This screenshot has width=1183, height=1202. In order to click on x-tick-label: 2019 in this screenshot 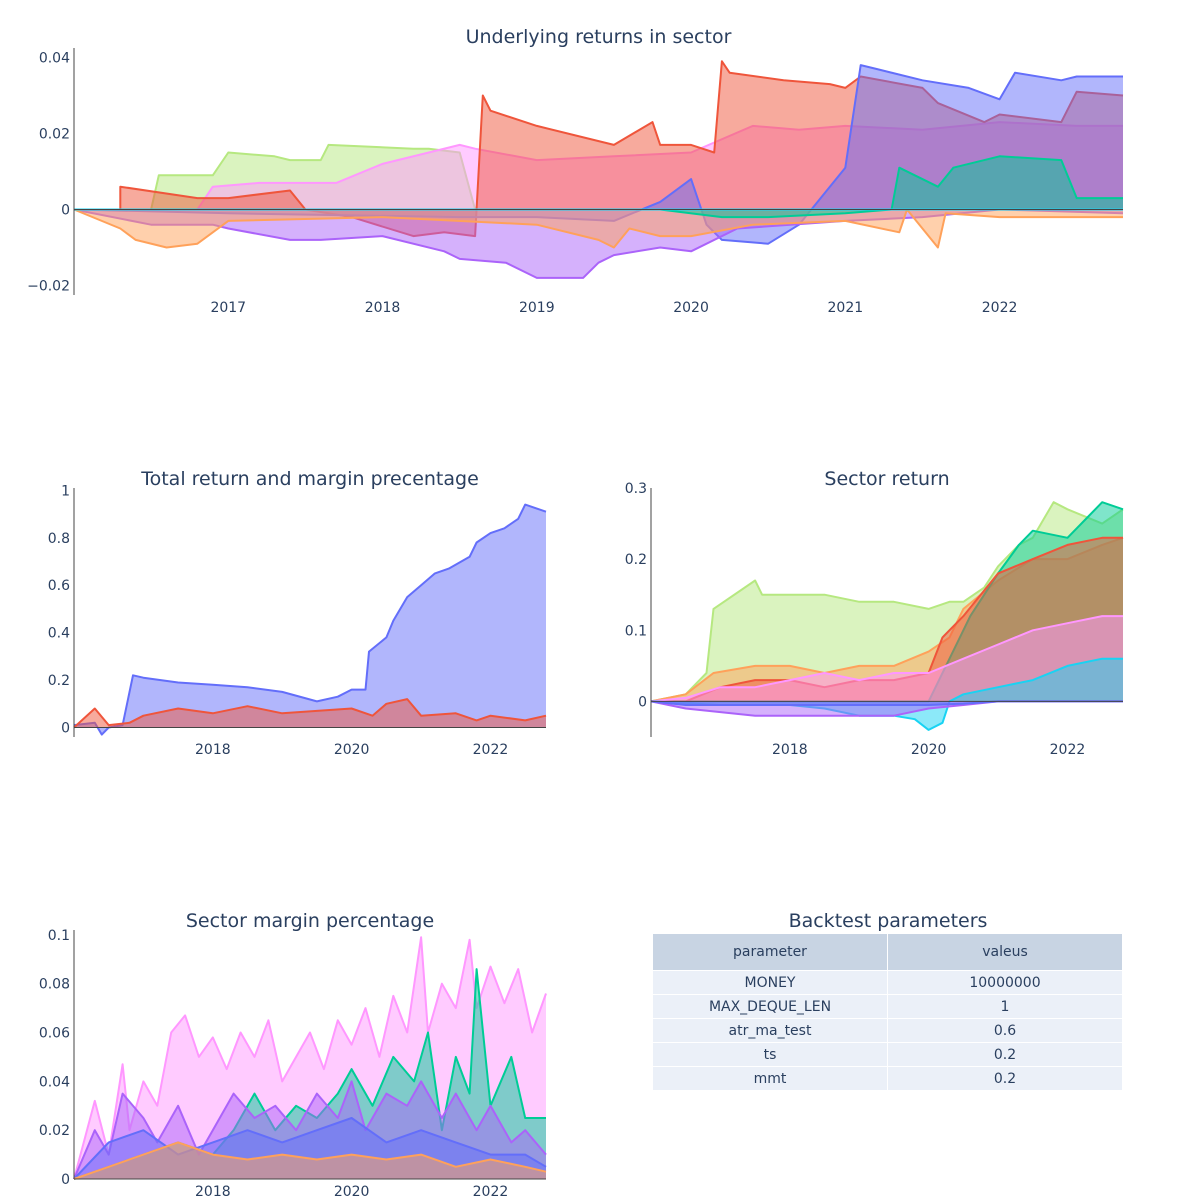, I will do `click(537, 308)`.